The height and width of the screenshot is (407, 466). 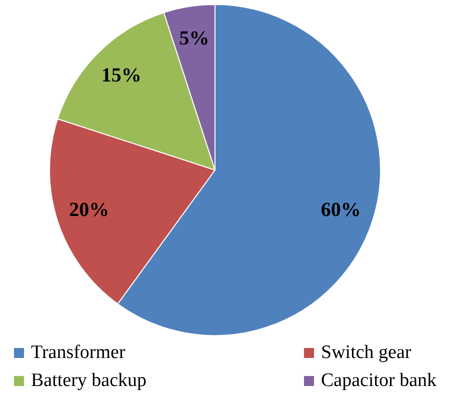 What do you see at coordinates (340, 210) in the screenshot?
I see `data-label: 60%` at bounding box center [340, 210].